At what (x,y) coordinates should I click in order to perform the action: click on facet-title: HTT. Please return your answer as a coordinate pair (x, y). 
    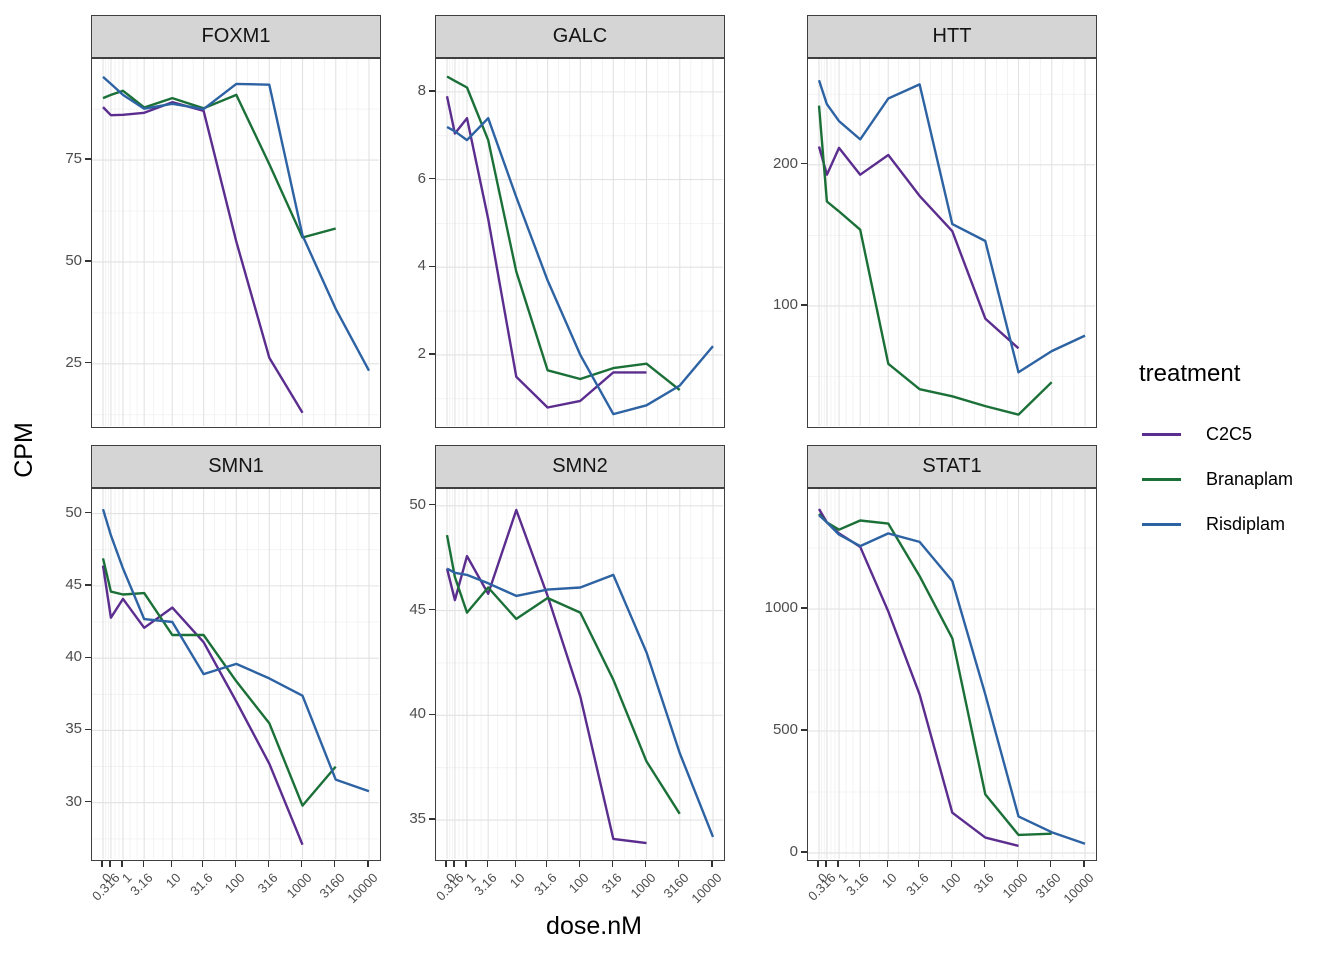
    Looking at the image, I should click on (952, 36).